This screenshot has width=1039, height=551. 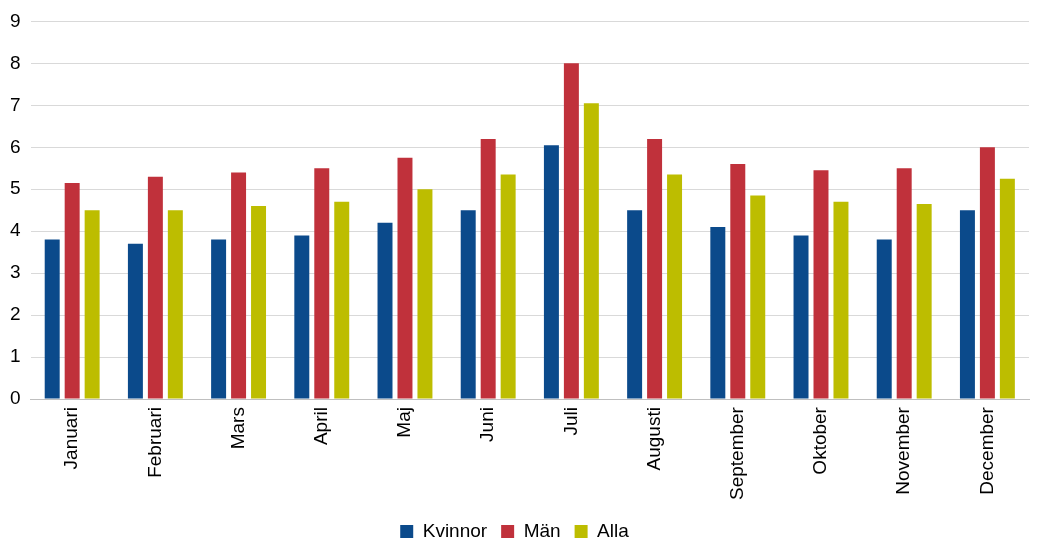 I want to click on y-tick-label: 1, so click(x=15, y=356).